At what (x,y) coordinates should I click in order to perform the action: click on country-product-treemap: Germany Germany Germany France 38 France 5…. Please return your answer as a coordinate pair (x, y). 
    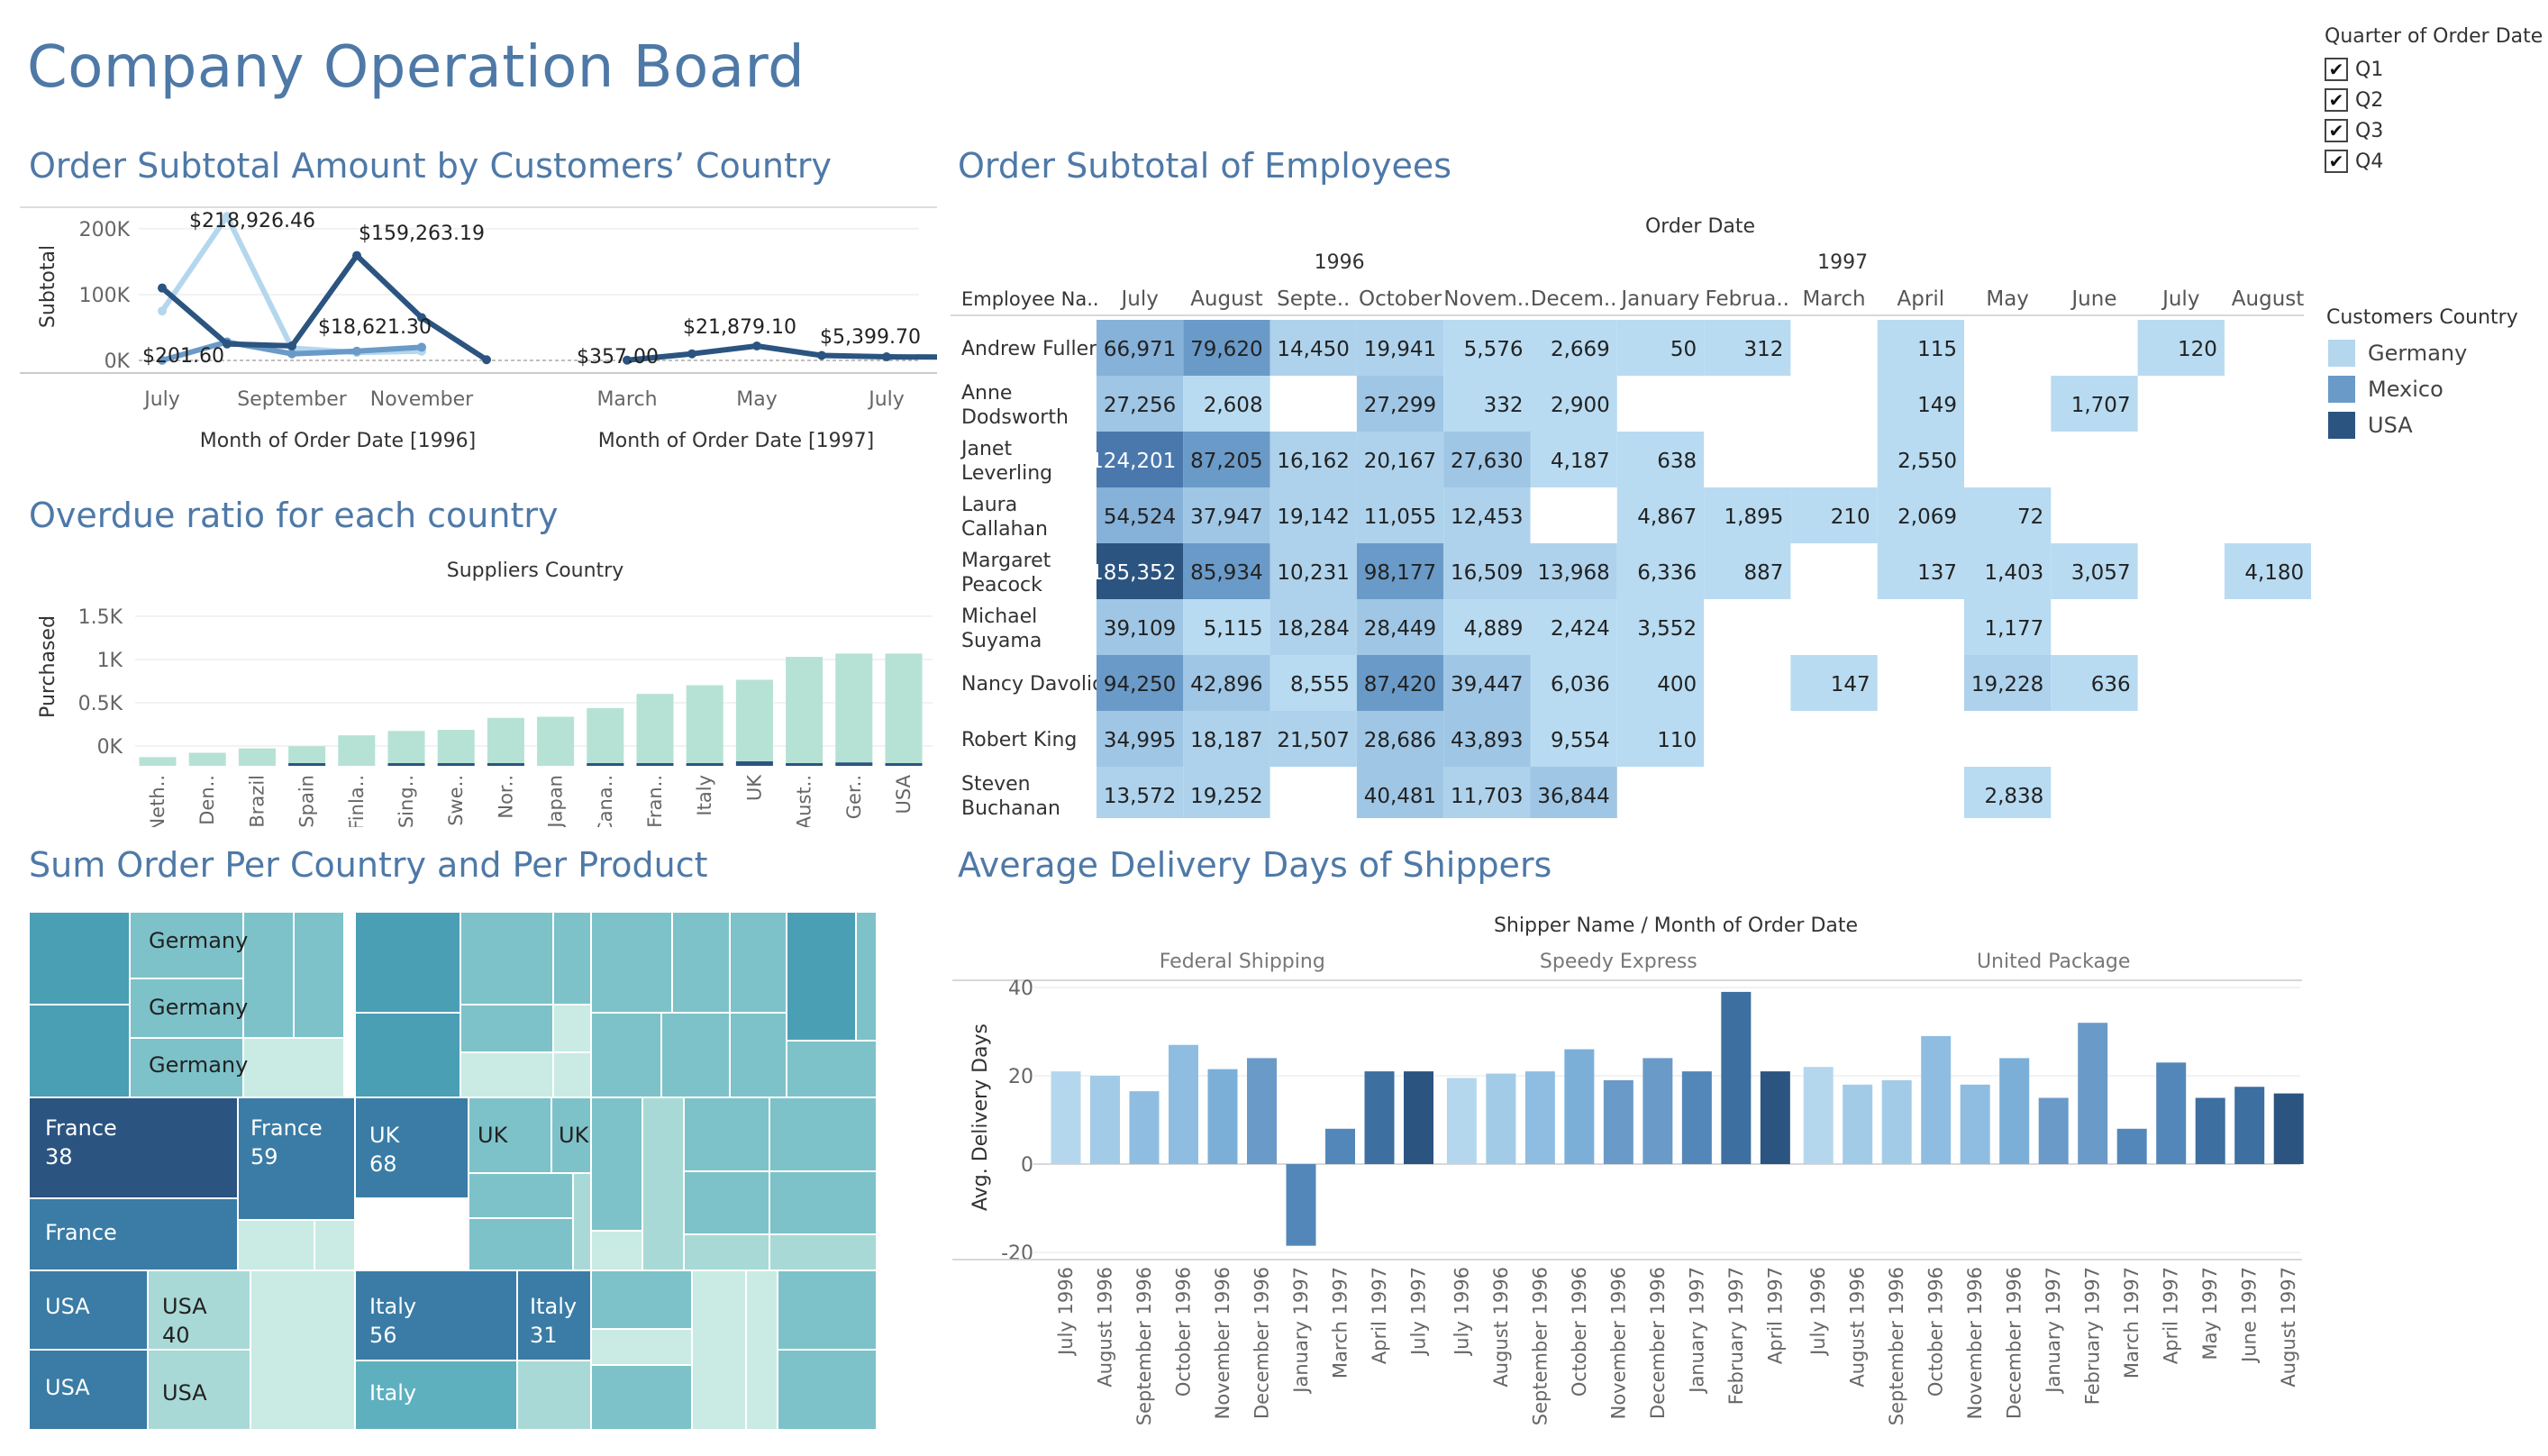
    Looking at the image, I should click on (453, 1171).